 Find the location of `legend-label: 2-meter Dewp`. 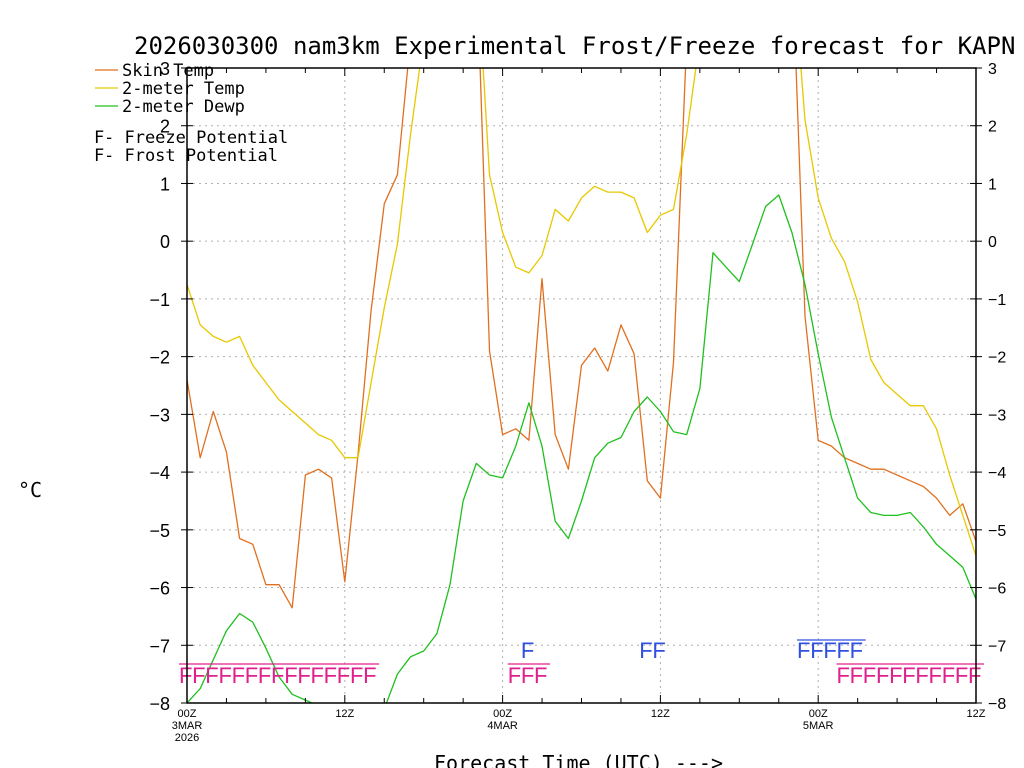

legend-label: 2-meter Dewp is located at coordinates (183, 107).